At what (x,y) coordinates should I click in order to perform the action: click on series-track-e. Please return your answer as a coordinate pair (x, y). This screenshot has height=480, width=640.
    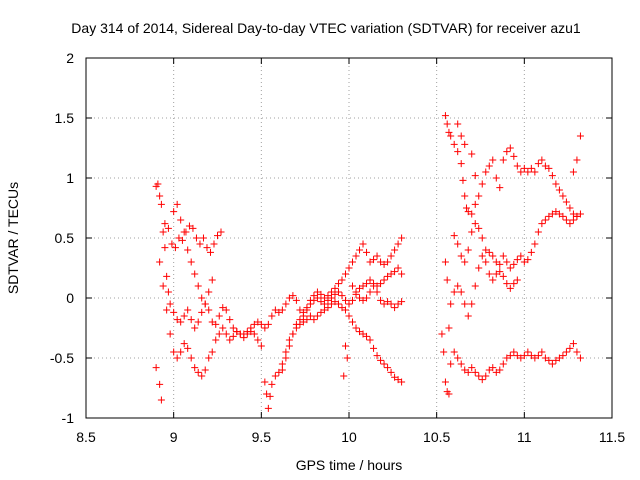
    Looking at the image, I should click on (512, 166).